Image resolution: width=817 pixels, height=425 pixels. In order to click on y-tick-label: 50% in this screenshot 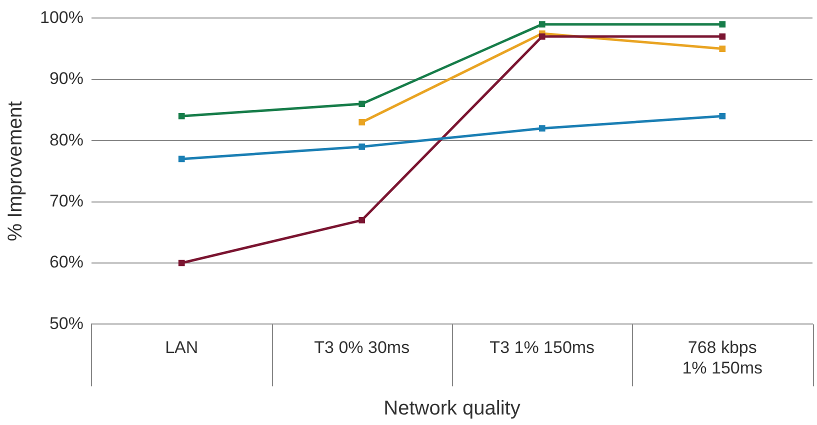, I will do `click(66, 323)`.